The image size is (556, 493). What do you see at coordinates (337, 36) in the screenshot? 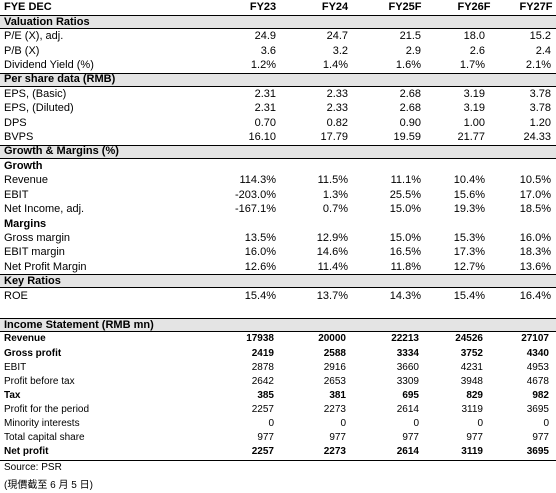
I see `cell-value: 24.7` at bounding box center [337, 36].